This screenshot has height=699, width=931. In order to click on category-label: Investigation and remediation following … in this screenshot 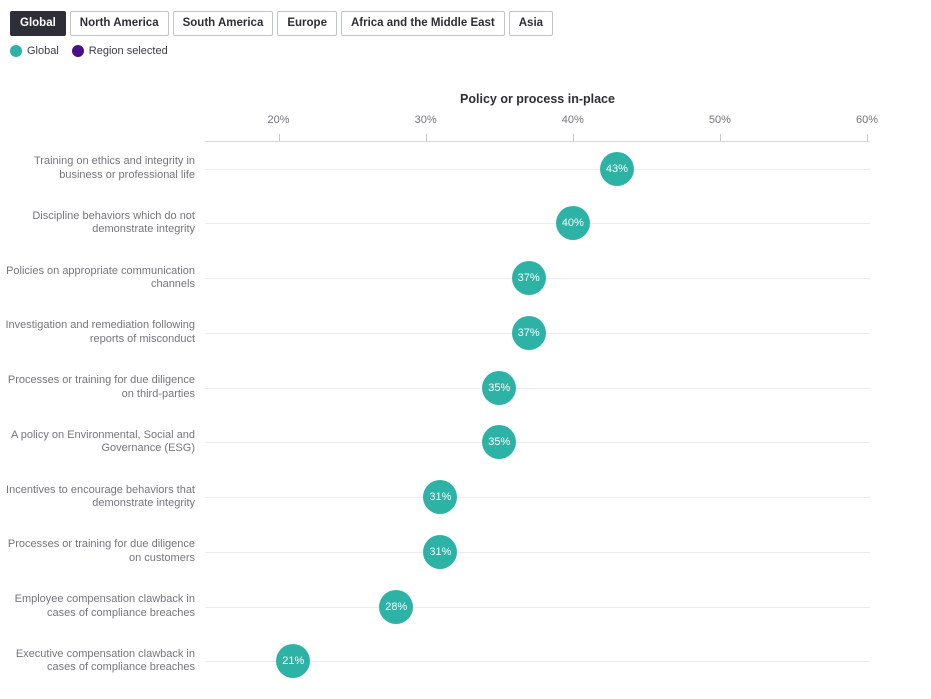, I will do `click(100, 333)`.